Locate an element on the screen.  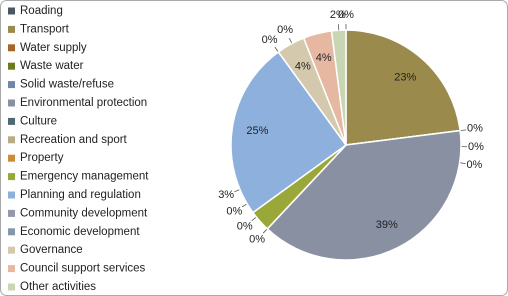
legend-label: Water supply is located at coordinates (53, 48).